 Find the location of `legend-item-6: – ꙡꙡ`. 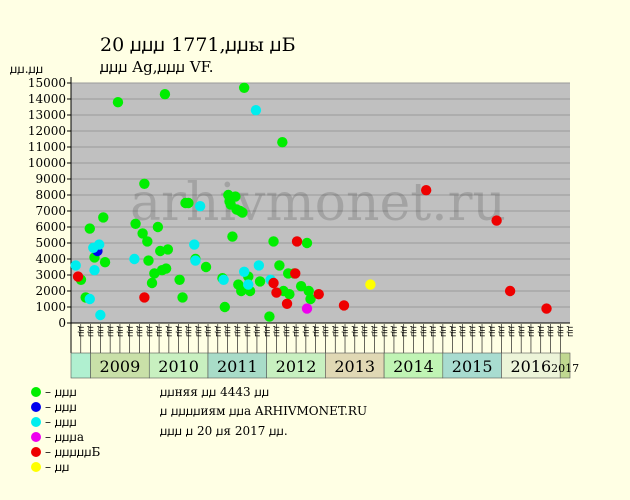

legend-item-6: – ꙡꙡ is located at coordinates (50, 467).